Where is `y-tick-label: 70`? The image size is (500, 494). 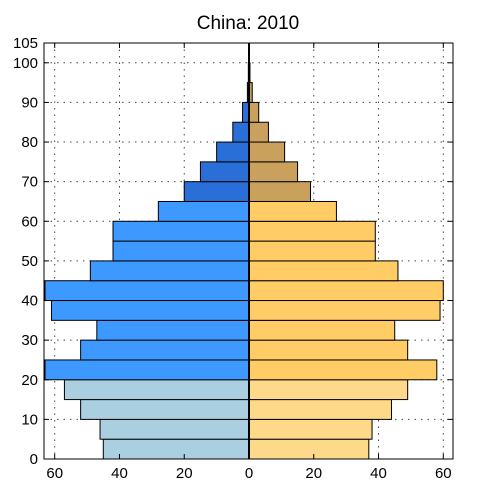
y-tick-label: 70 is located at coordinates (29, 182).